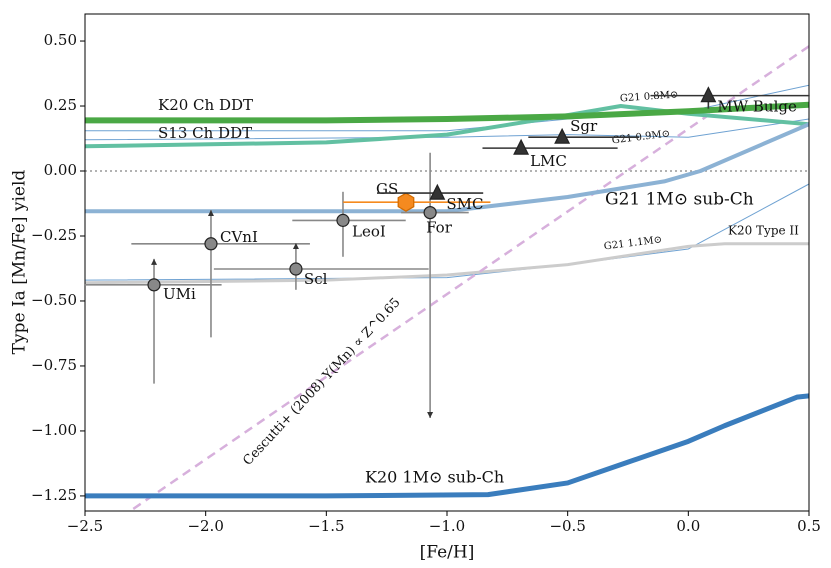 The height and width of the screenshot is (568, 831). I want to click on point-label: LMC, so click(548, 161).